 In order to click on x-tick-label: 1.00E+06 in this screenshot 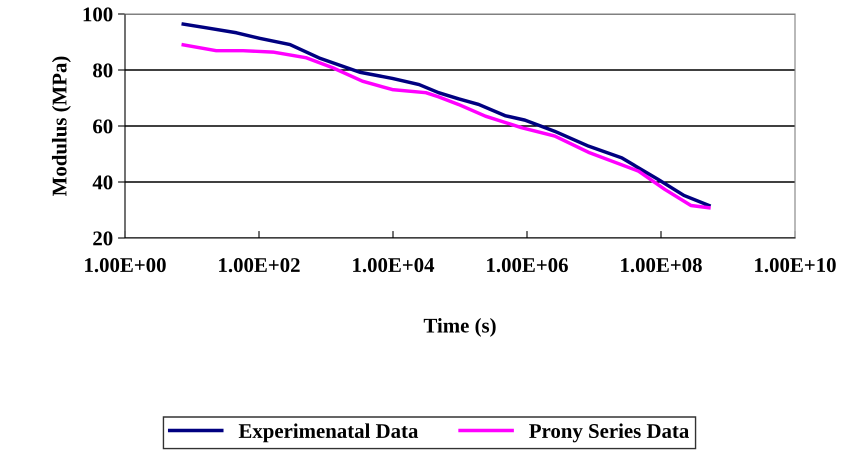, I will do `click(527, 265)`.